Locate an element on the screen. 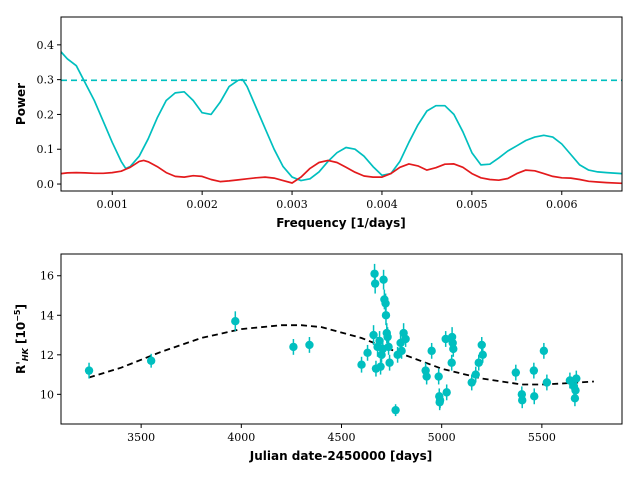 The image size is (640, 480). x-tick-label: 5500 is located at coordinates (542, 437).